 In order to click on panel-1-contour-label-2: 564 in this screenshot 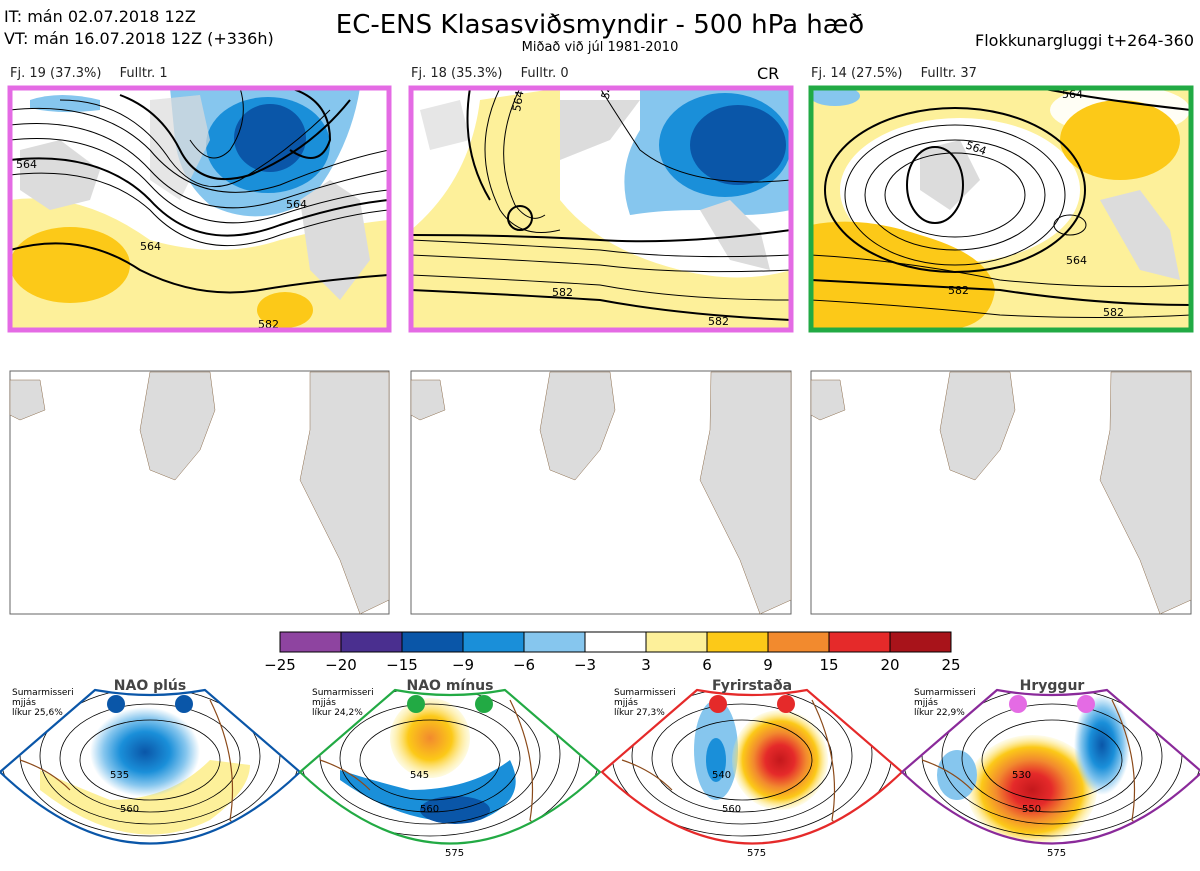, I will do `click(296, 204)`.